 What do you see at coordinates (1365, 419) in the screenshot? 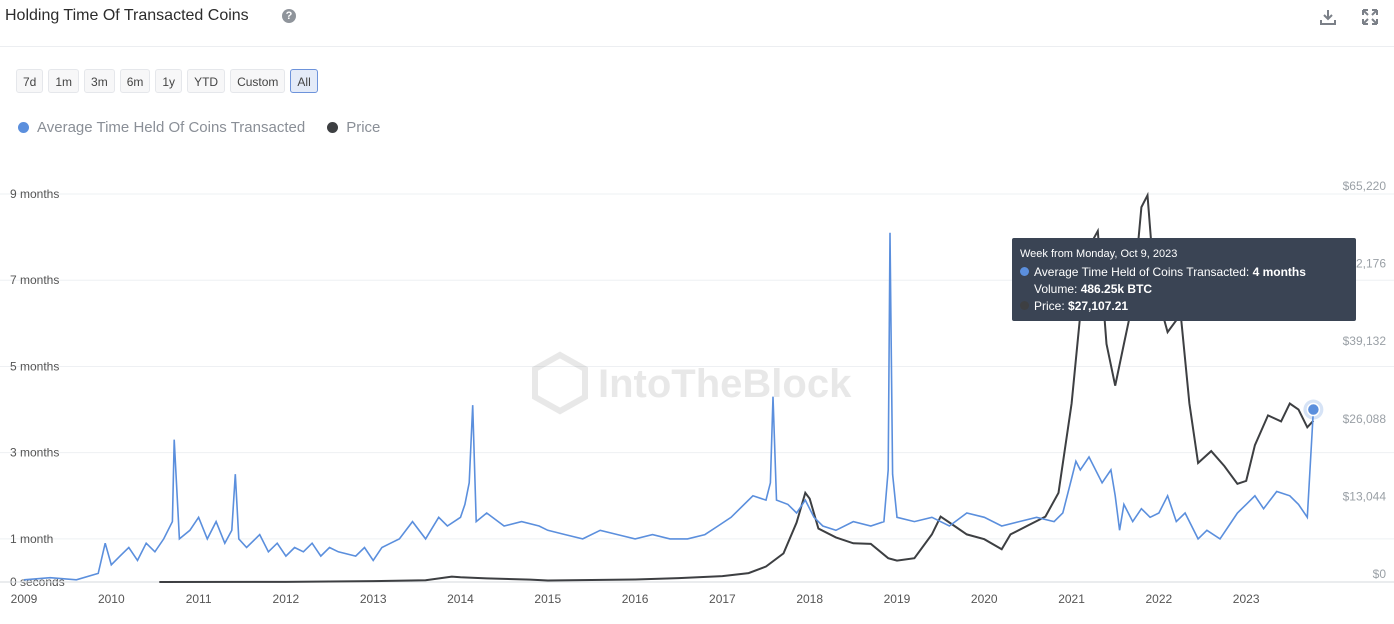
I see `y-right-tick-label: $26,088` at bounding box center [1365, 419].